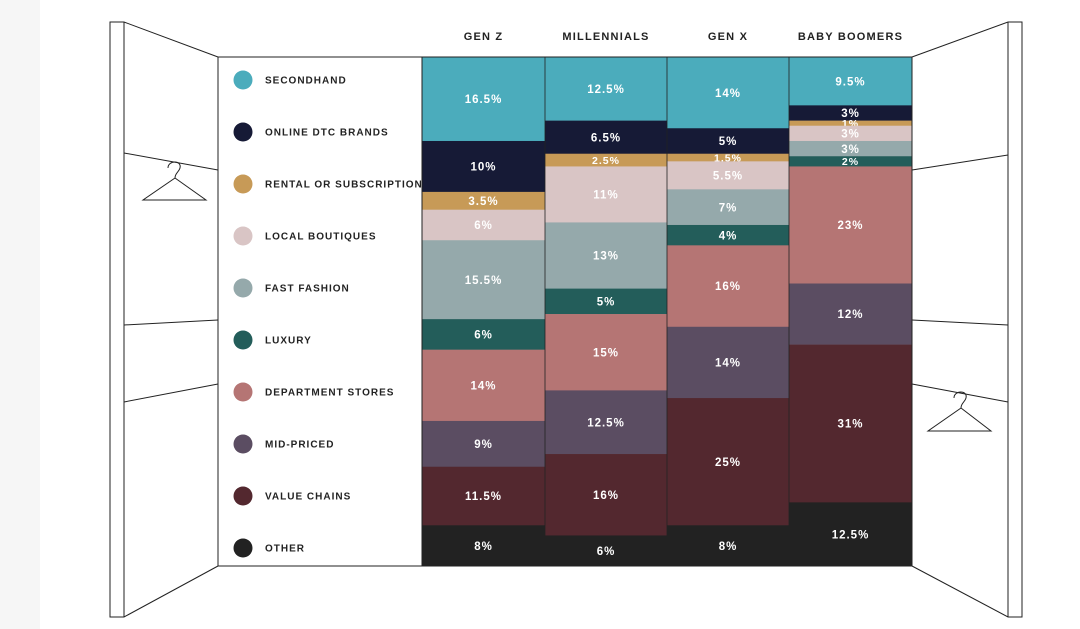 The width and height of the screenshot is (1080, 629). I want to click on left-door-rail-top, so click(171, 161).